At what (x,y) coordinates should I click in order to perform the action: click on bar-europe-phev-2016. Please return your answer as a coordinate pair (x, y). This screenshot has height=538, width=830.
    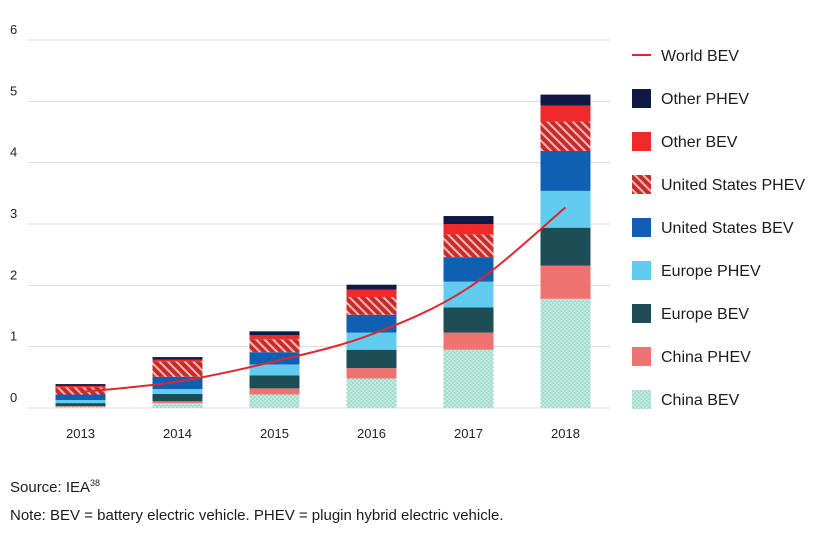
    Looking at the image, I should click on (371, 341).